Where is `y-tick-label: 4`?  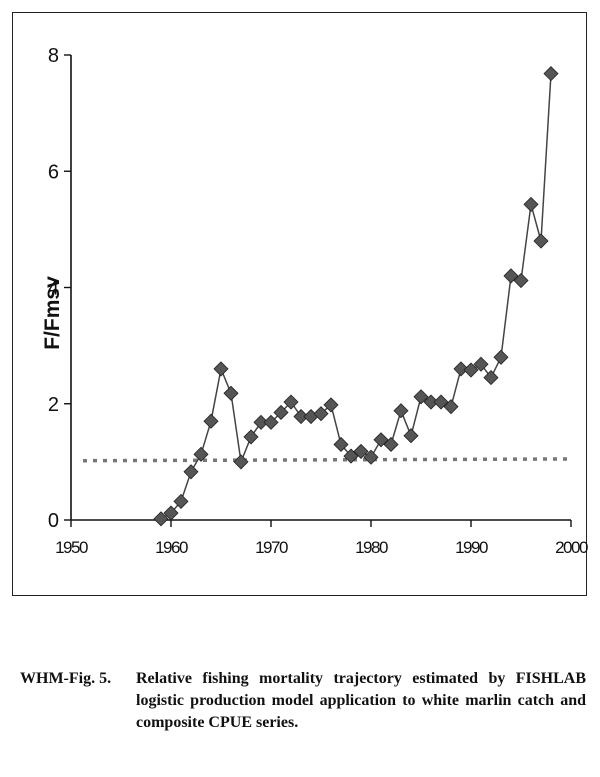
y-tick-label: 4 is located at coordinates (53, 289).